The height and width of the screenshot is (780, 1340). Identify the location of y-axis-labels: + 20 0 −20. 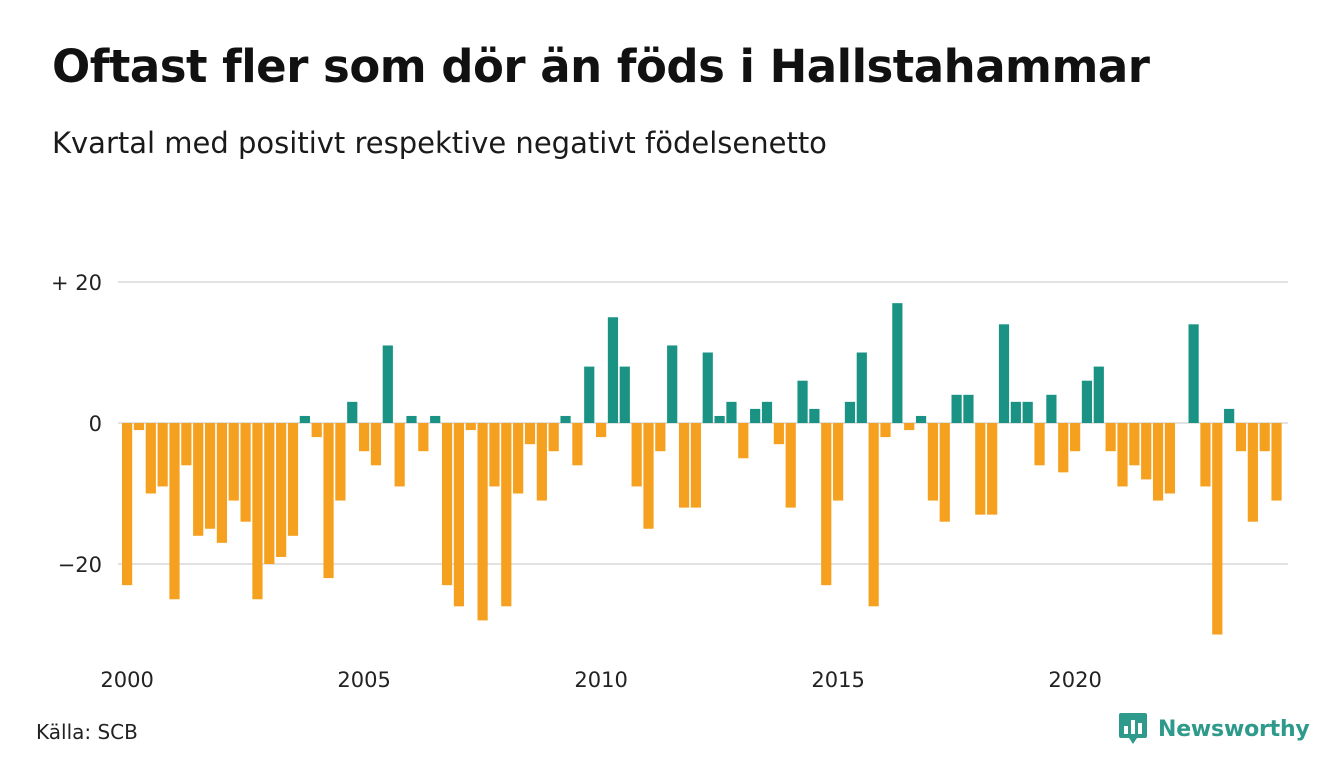
(76, 424).